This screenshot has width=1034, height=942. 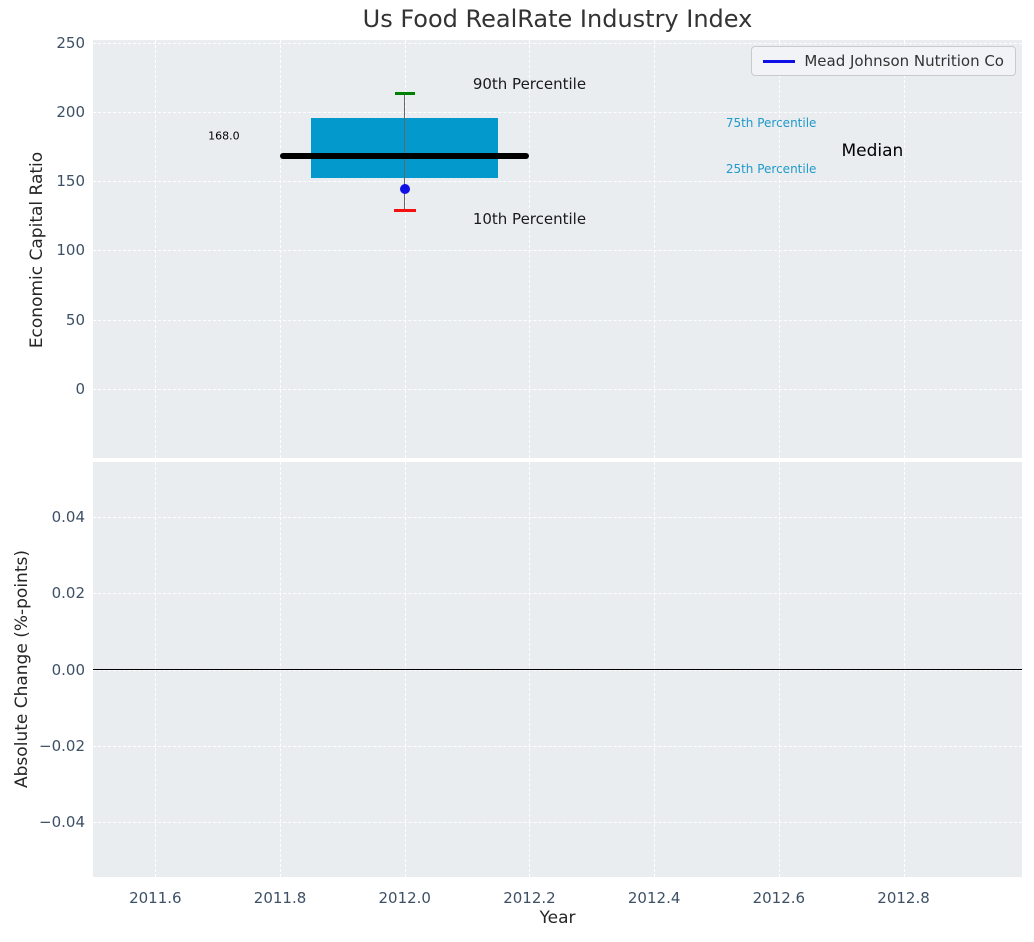 I want to click on y-tick-label: 0.02, so click(x=68, y=593).